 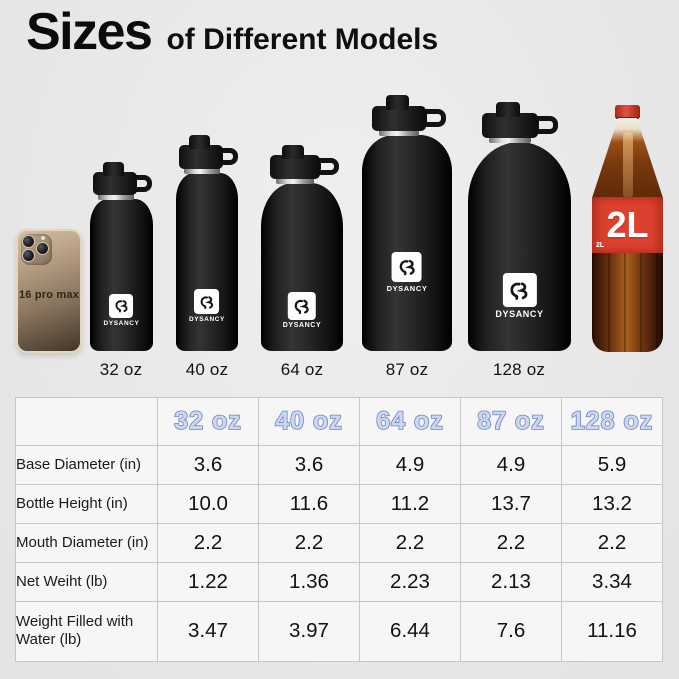 What do you see at coordinates (410, 503) in the screenshot?
I see `spec-value-cell: 11.2` at bounding box center [410, 503].